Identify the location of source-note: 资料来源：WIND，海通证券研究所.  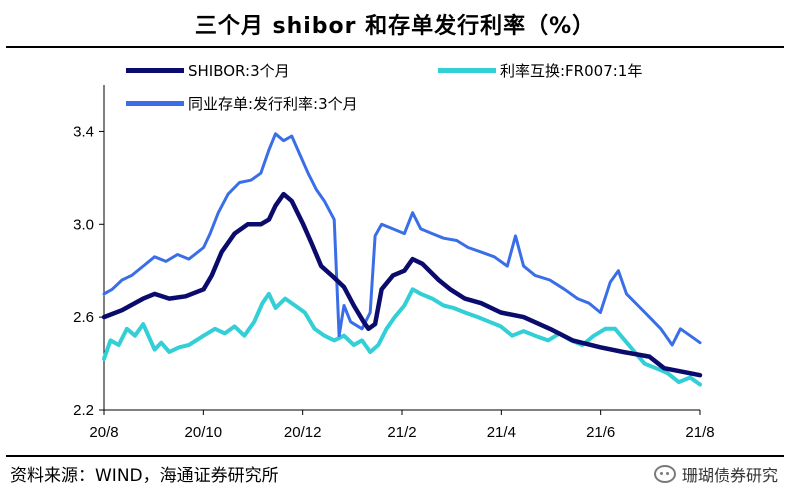
(144, 476).